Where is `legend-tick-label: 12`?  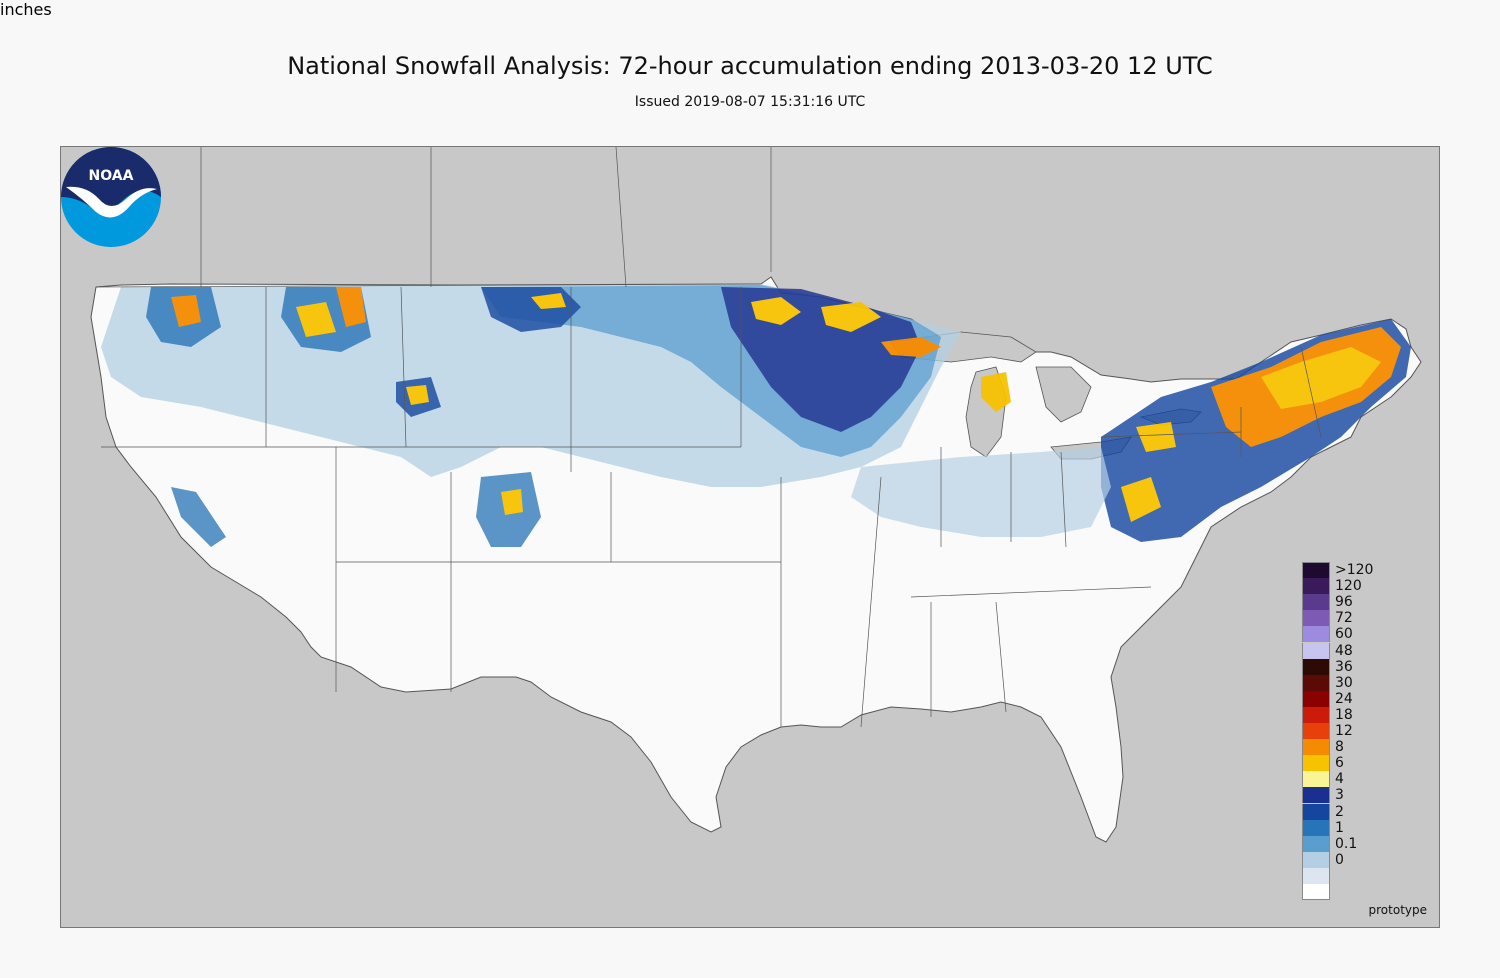
legend-tick-label: 12 is located at coordinates (1344, 731).